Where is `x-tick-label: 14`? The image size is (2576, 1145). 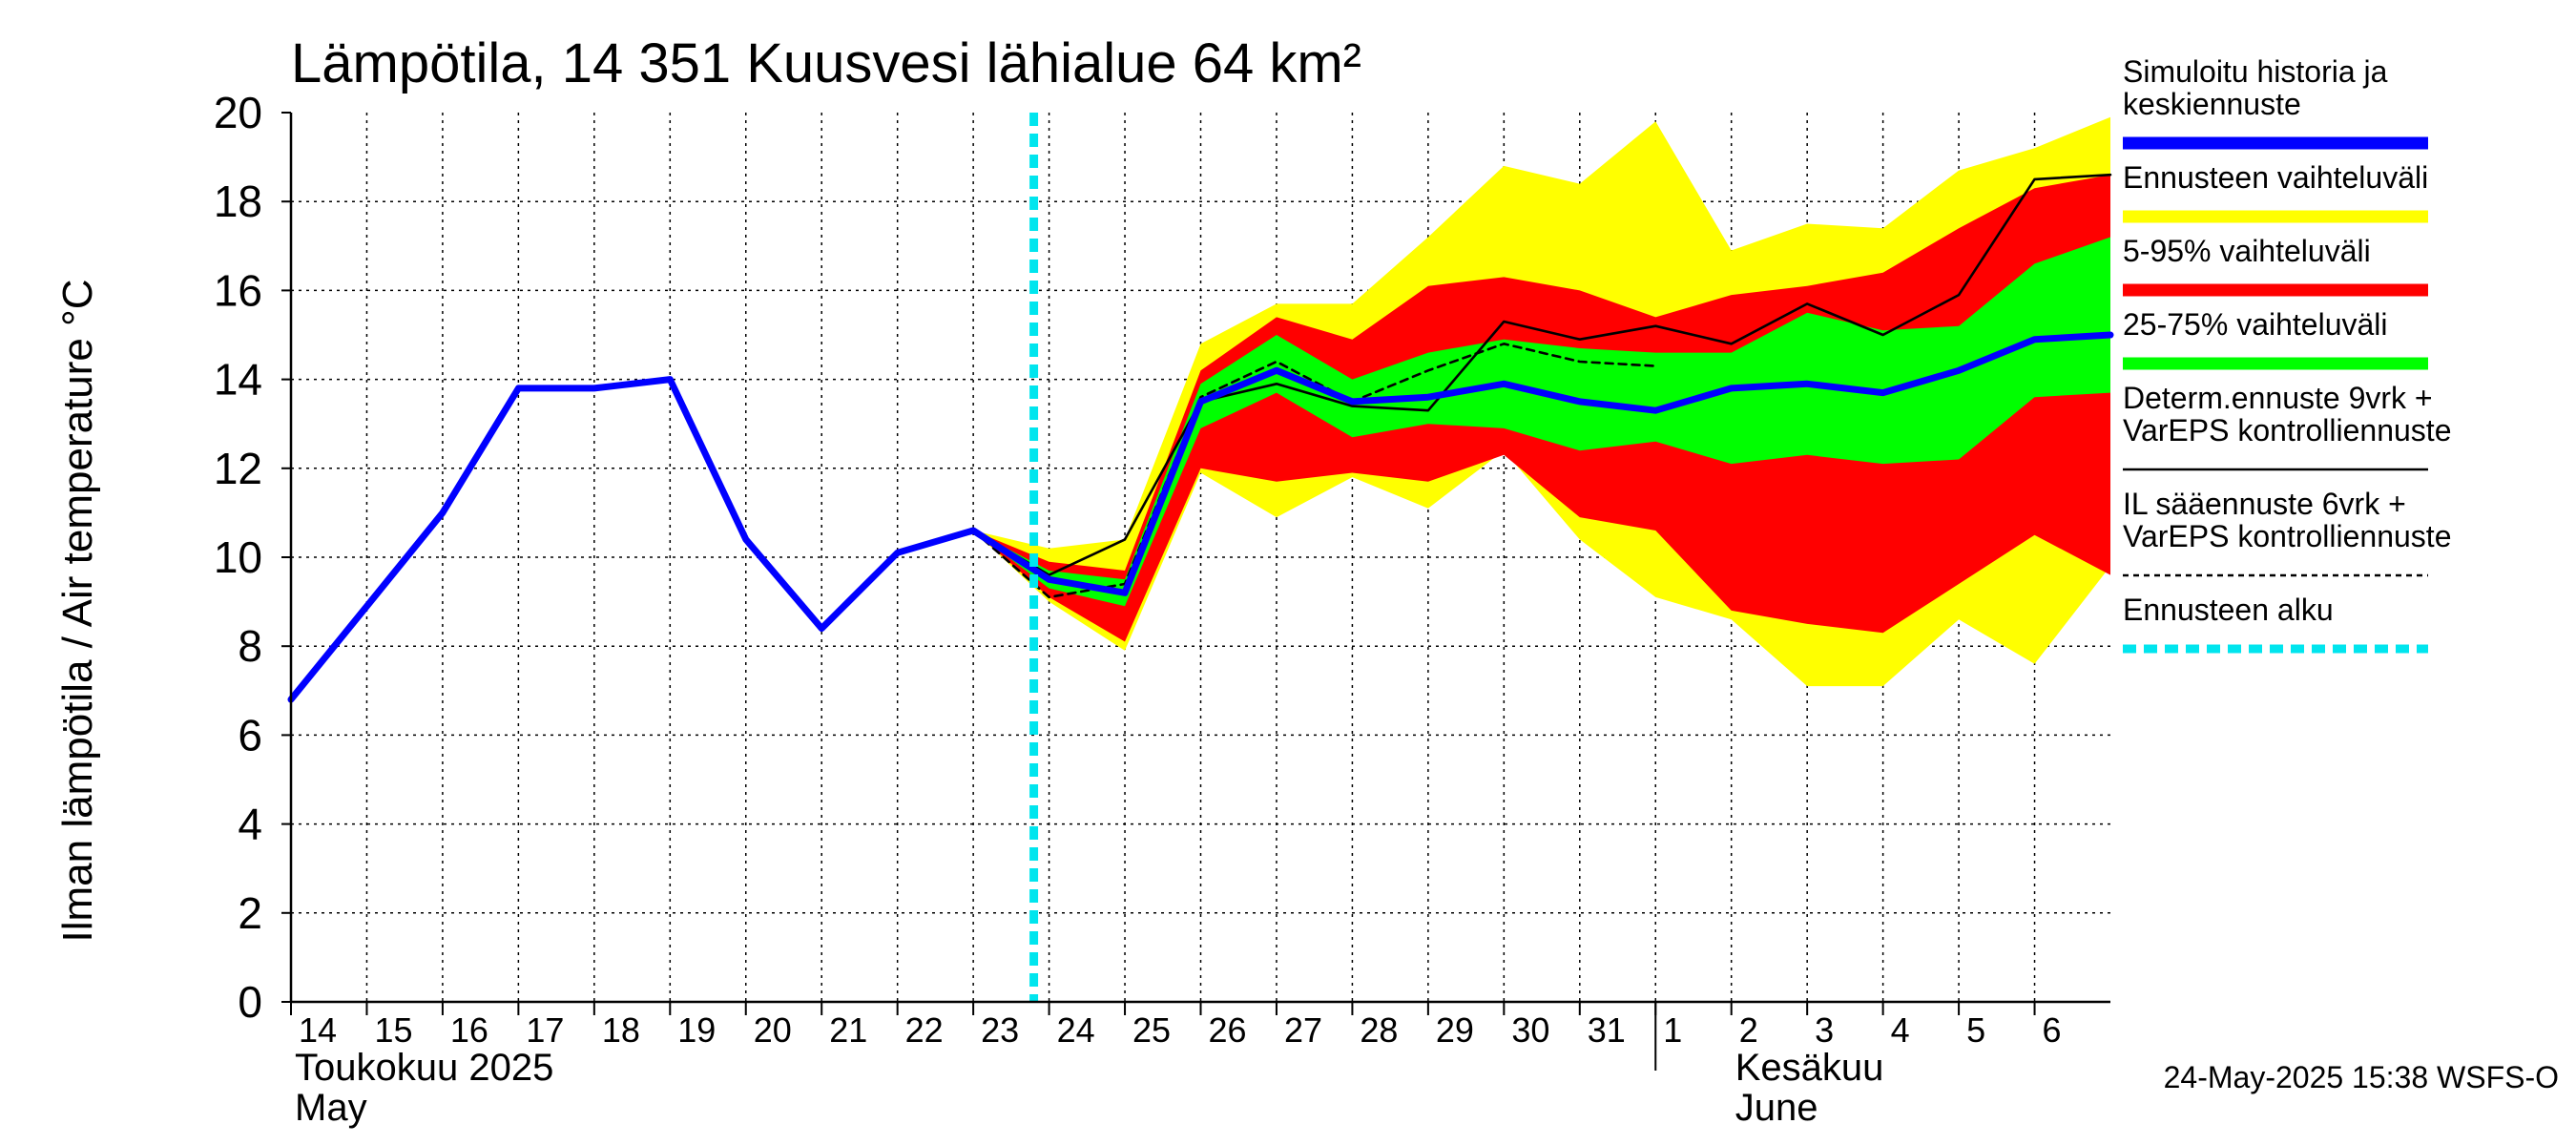
x-tick-label: 14 is located at coordinates (318, 1030).